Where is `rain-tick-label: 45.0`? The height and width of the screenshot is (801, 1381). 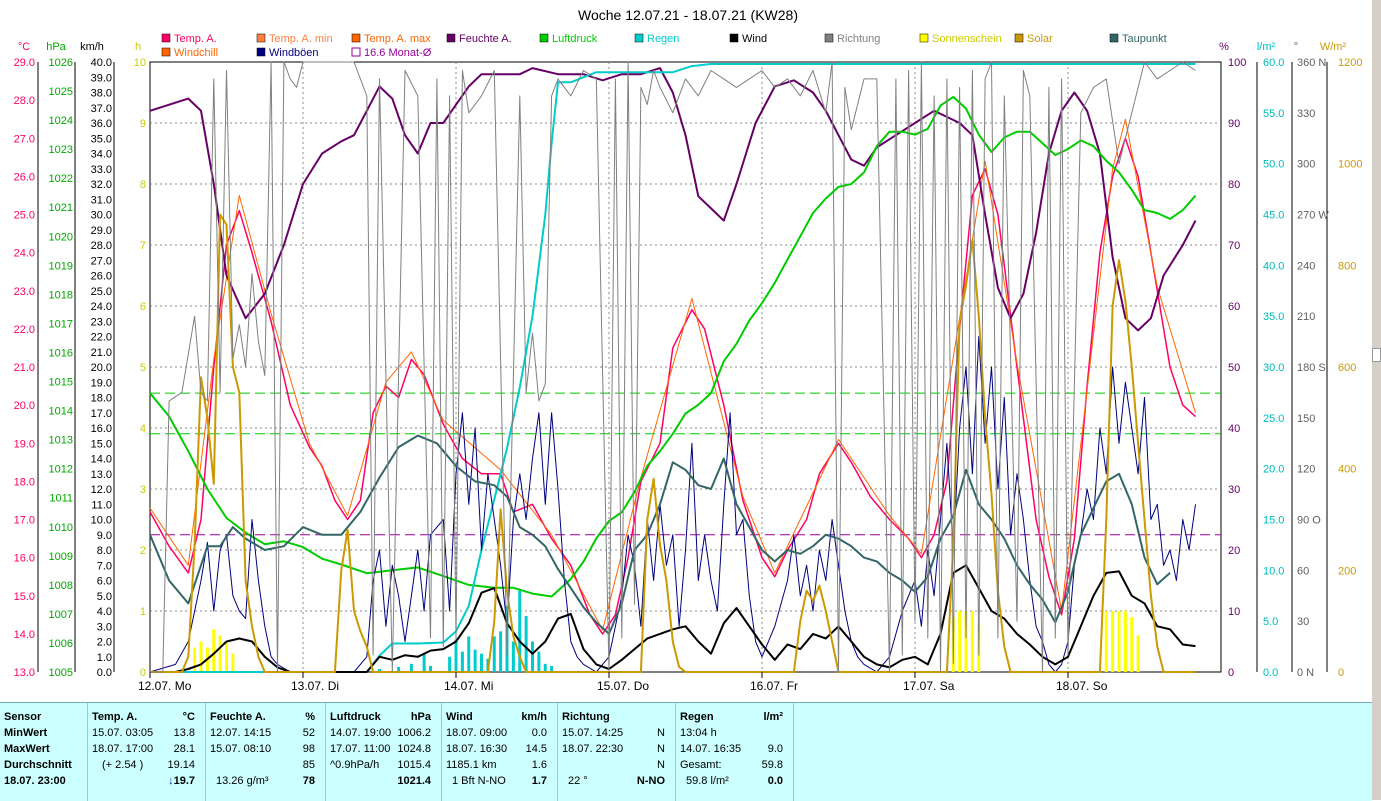 rain-tick-label: 45.0 is located at coordinates (1273, 216).